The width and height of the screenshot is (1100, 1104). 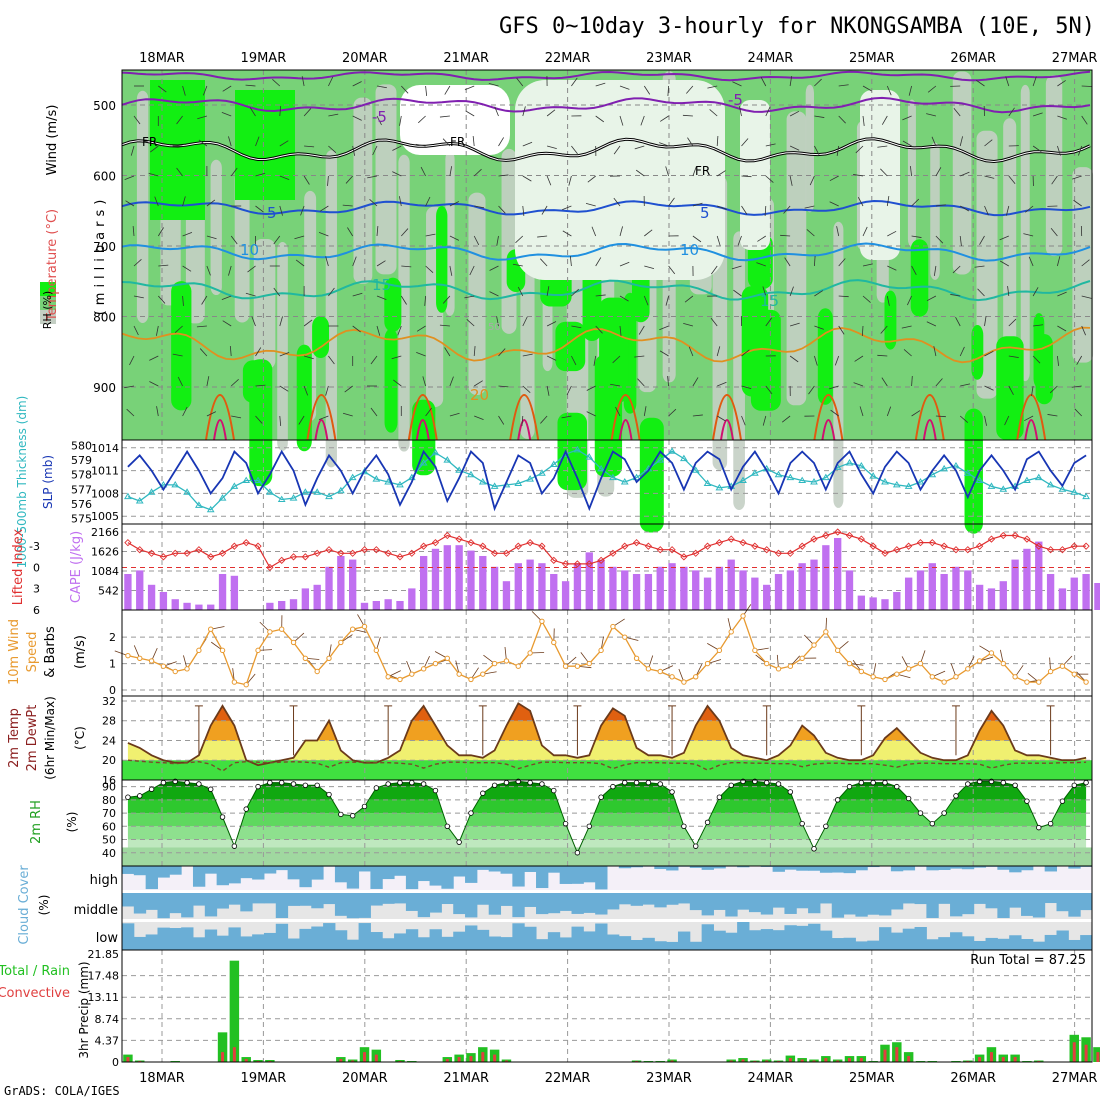 I want to click on contour-label: FR, so click(x=702, y=171).